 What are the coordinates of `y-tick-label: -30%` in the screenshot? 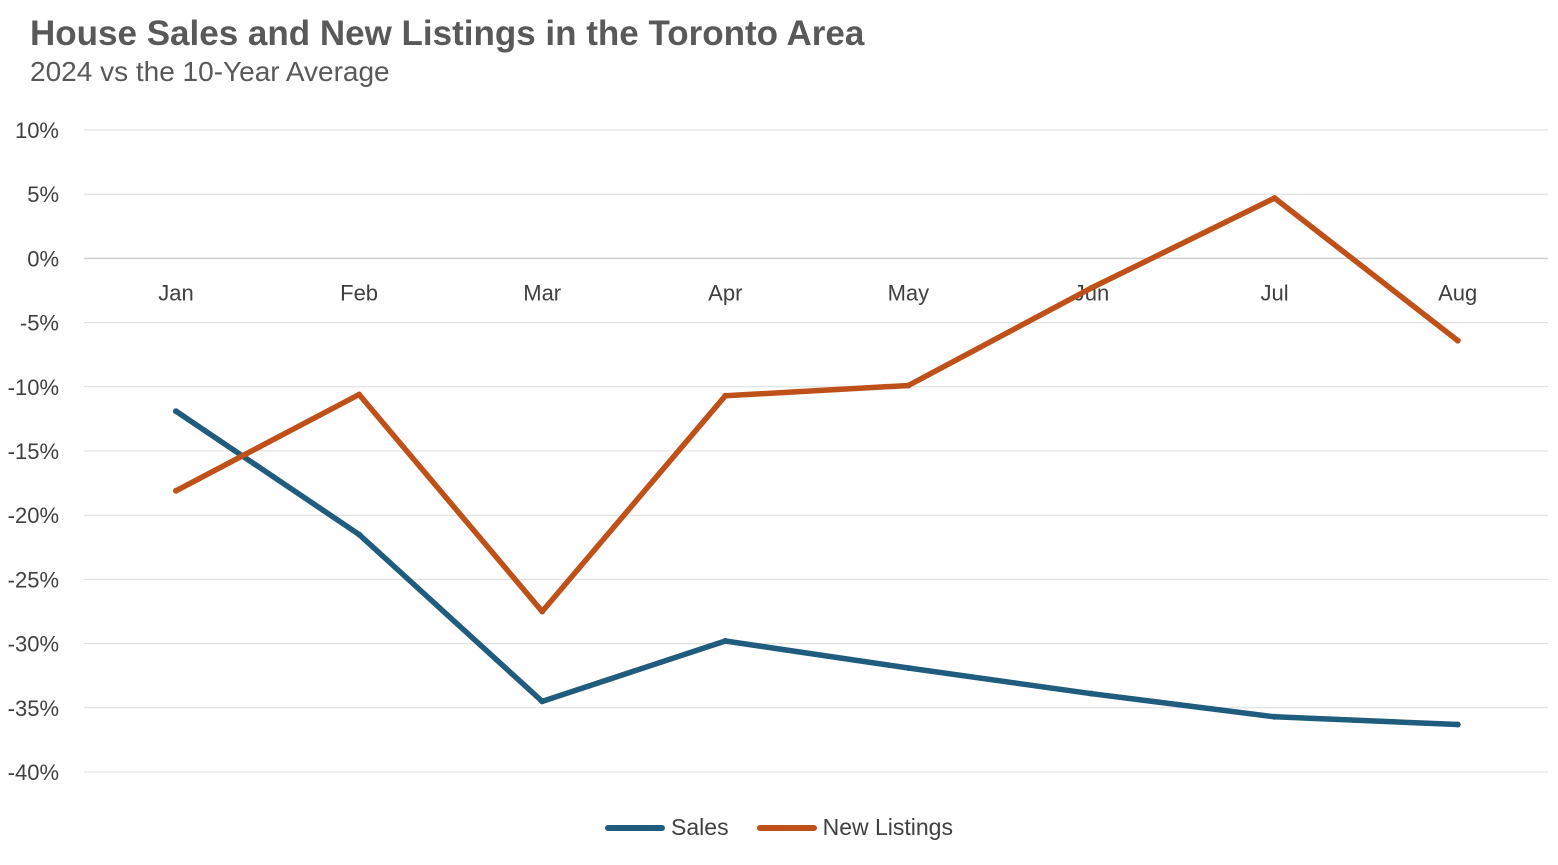 It's located at (33, 644).